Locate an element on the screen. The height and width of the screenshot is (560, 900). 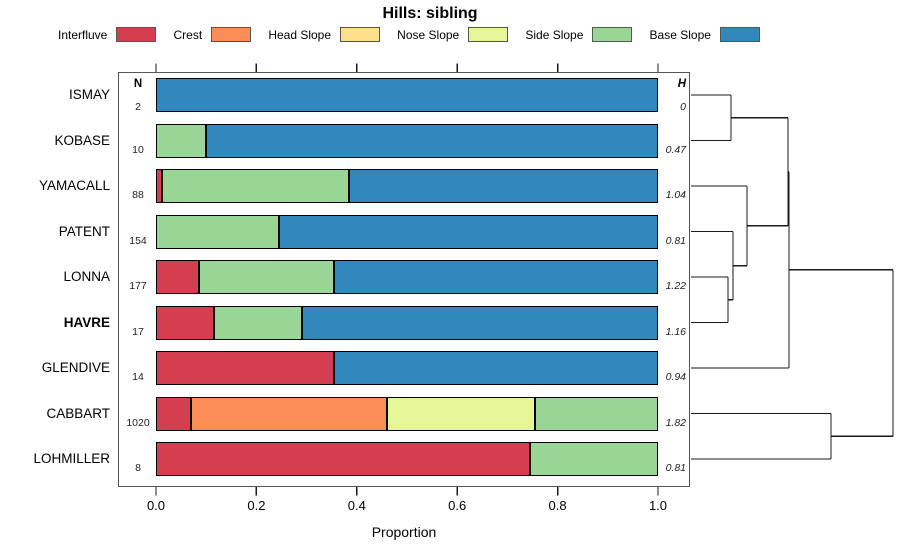
stacked-bar-patent is located at coordinates (407, 231).